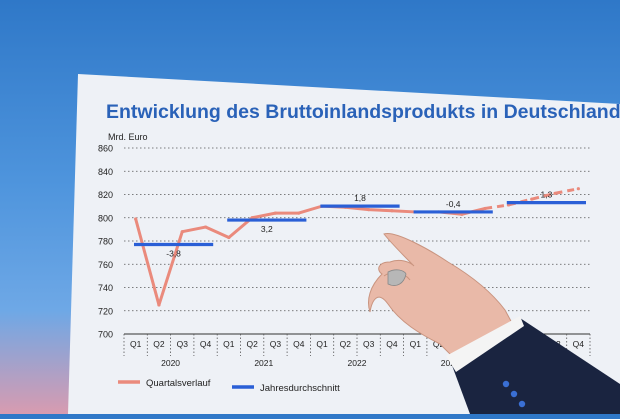  I want to click on y-tick-label: 720, so click(105, 311).